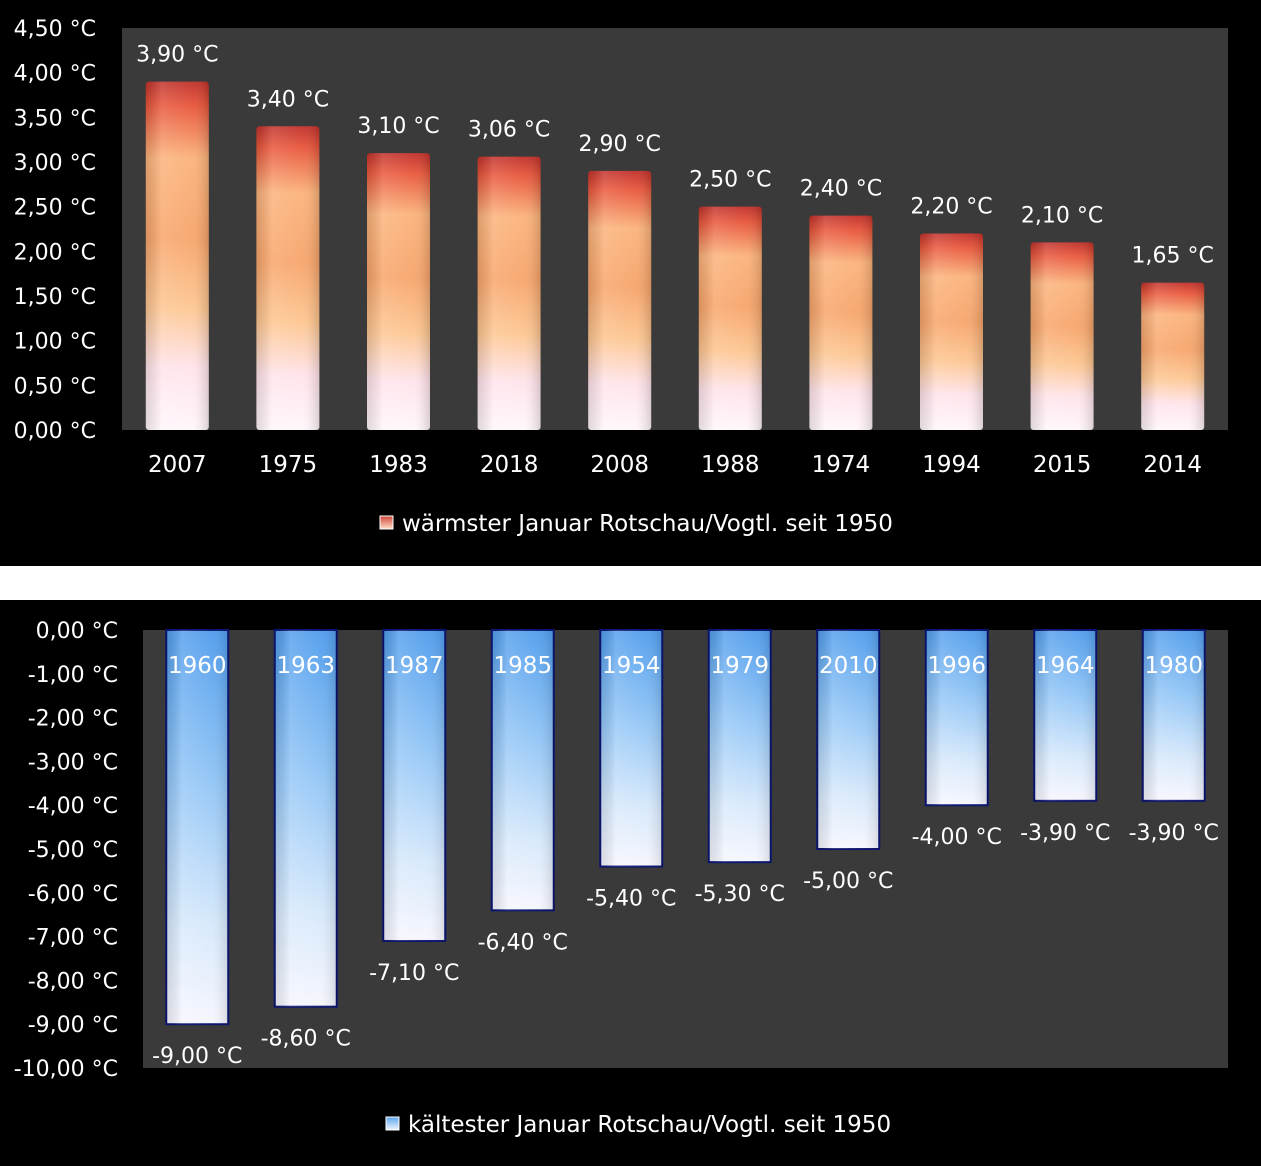  I want to click on data-label: 3,10 °C, so click(398, 126).